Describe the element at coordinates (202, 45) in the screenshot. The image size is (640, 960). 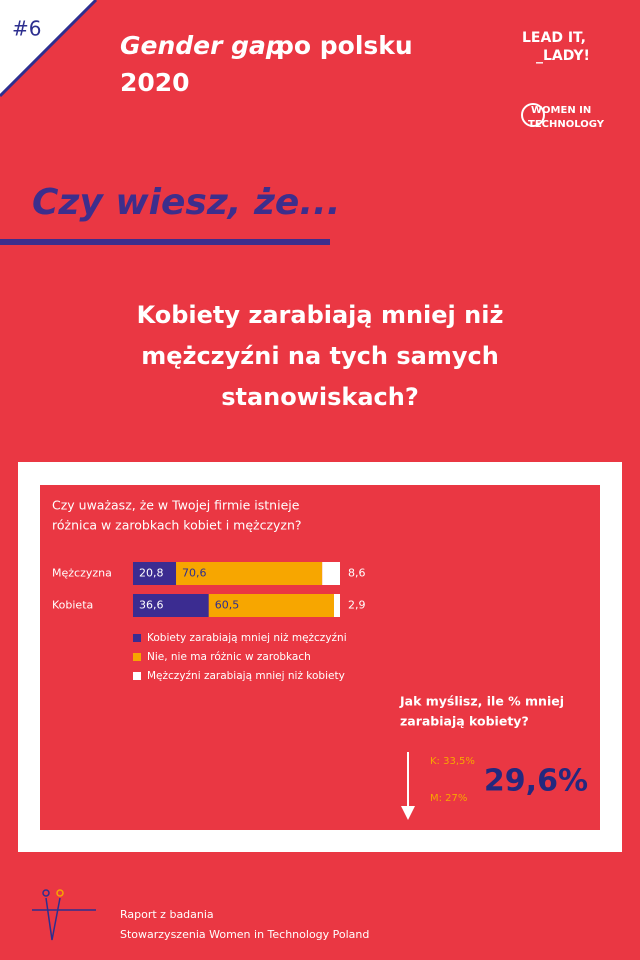
I see `title-italic: Gender gap` at that location.